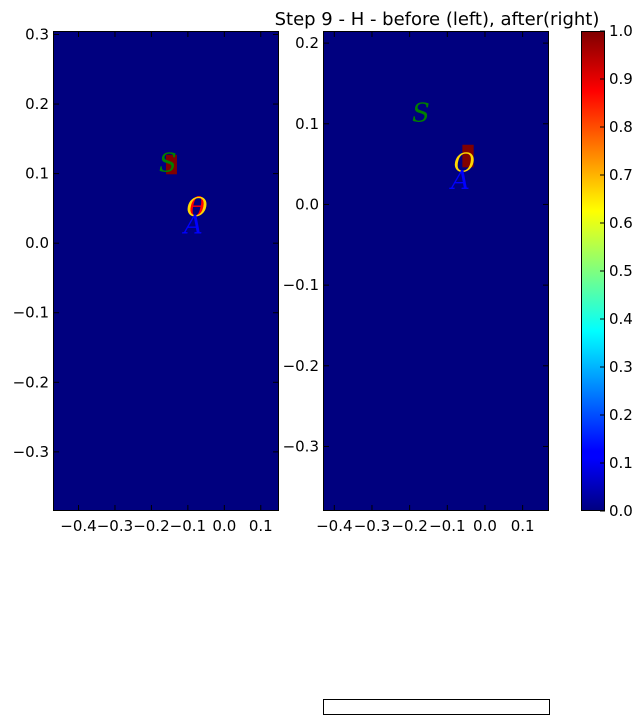 This screenshot has height=725, width=643. I want to click on colorbar-tick-label: 0.4, so click(621, 319).